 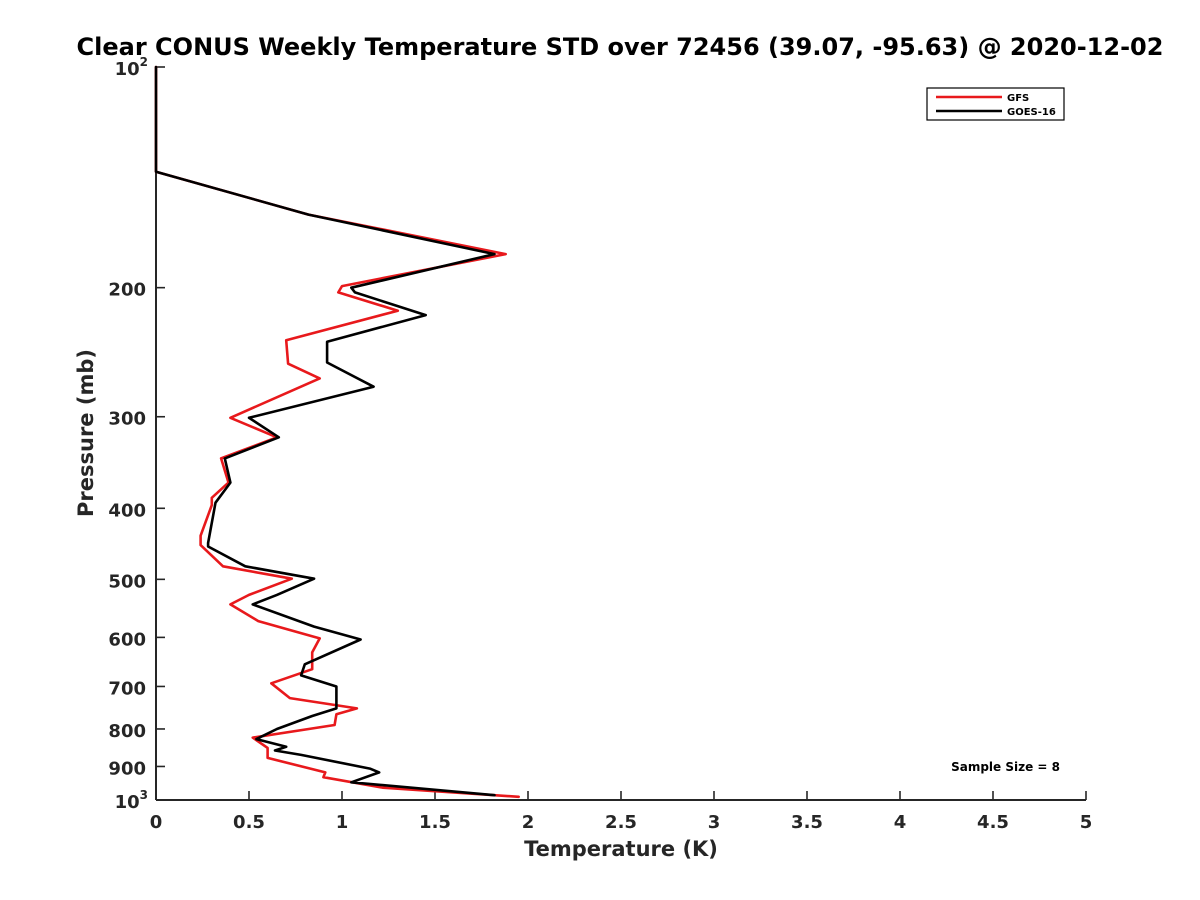 What do you see at coordinates (127, 581) in the screenshot?
I see `y-tick-label: 500` at bounding box center [127, 581].